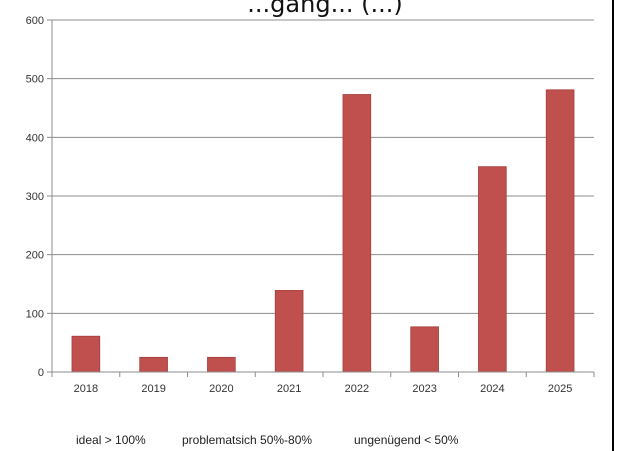  What do you see at coordinates (560, 389) in the screenshot?
I see `x-tick-label: 2025` at bounding box center [560, 389].